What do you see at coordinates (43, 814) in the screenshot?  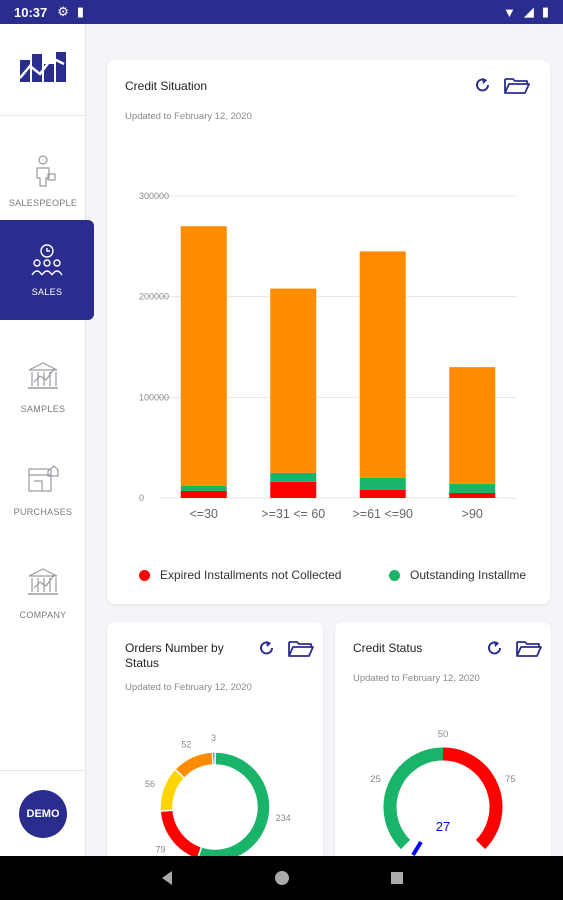 I see `avatar: DEMO` at bounding box center [43, 814].